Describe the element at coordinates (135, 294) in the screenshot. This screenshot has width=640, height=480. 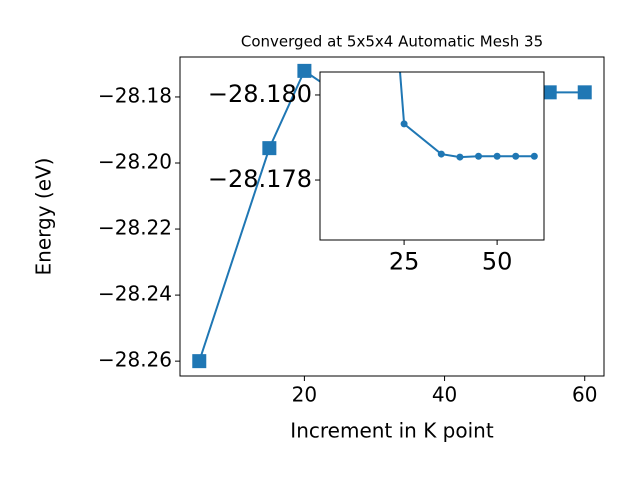
I see `y-tick-label: −28.24` at that location.